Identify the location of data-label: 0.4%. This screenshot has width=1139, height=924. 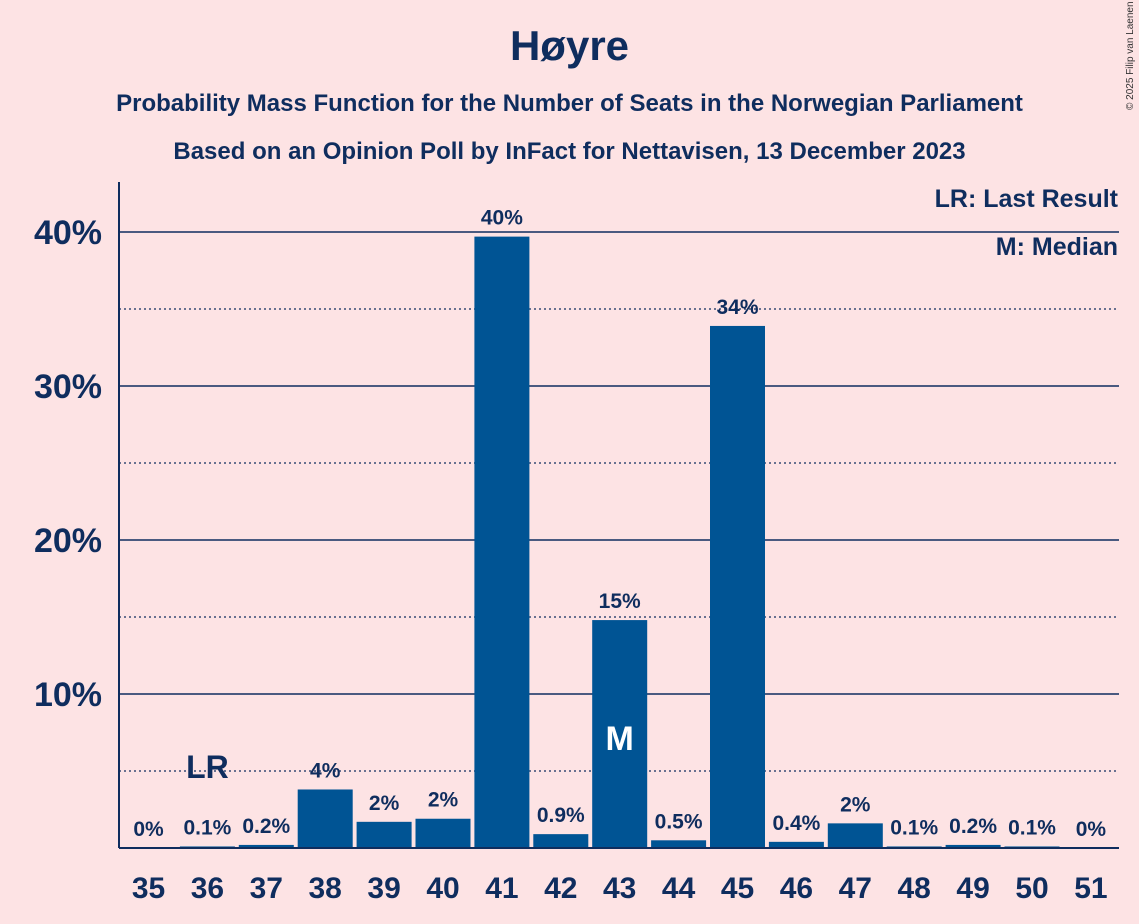
(796, 823).